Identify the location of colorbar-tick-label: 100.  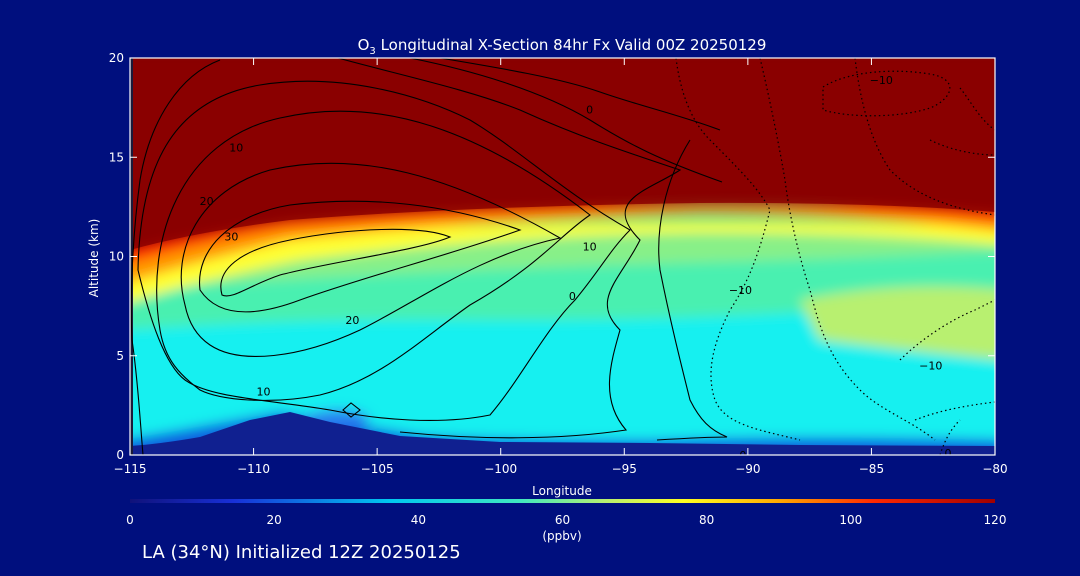
(850, 520).